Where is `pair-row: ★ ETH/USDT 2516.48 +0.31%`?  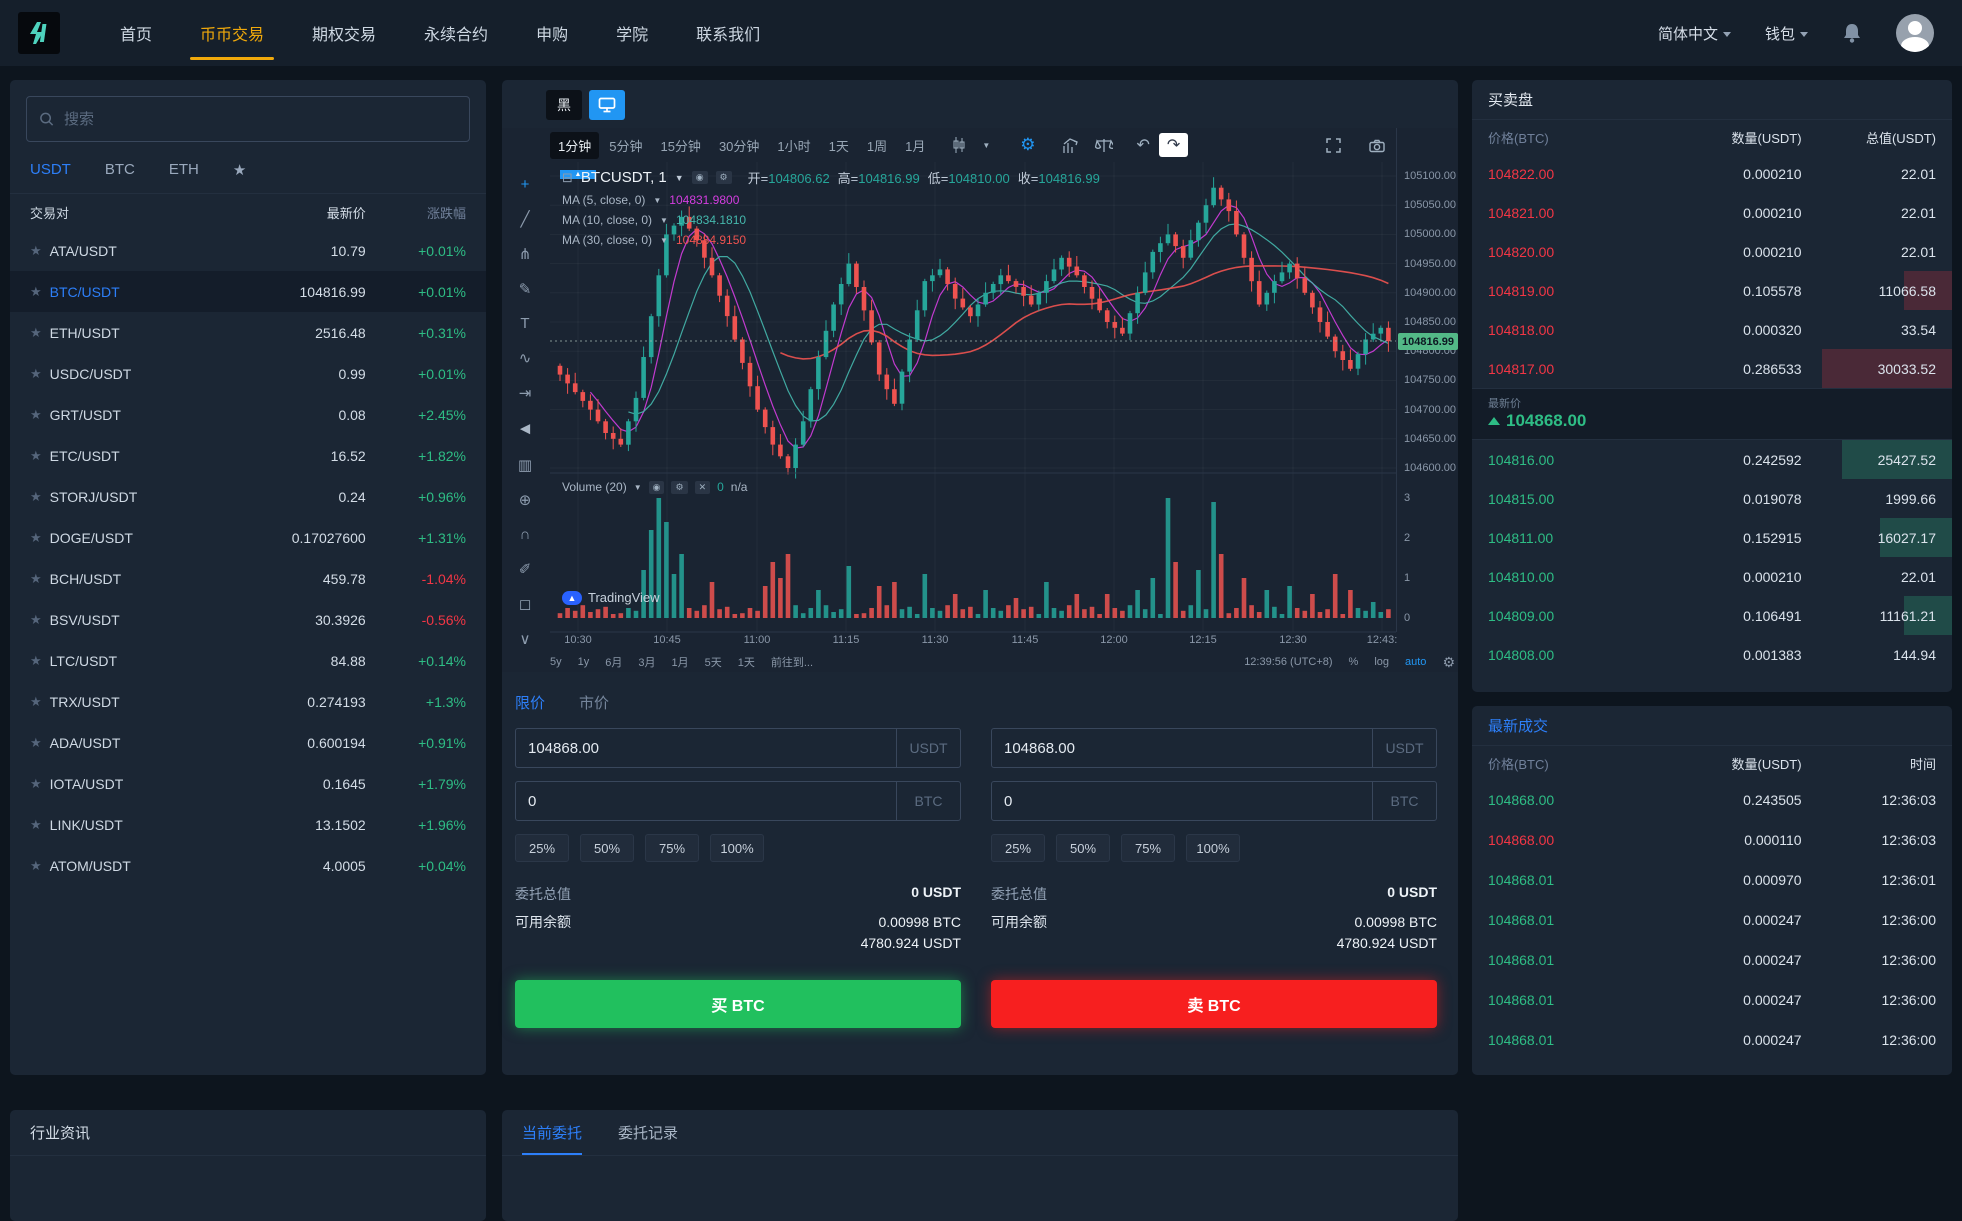
pair-row: ★ ETH/USDT 2516.48 +0.31% is located at coordinates (248, 332).